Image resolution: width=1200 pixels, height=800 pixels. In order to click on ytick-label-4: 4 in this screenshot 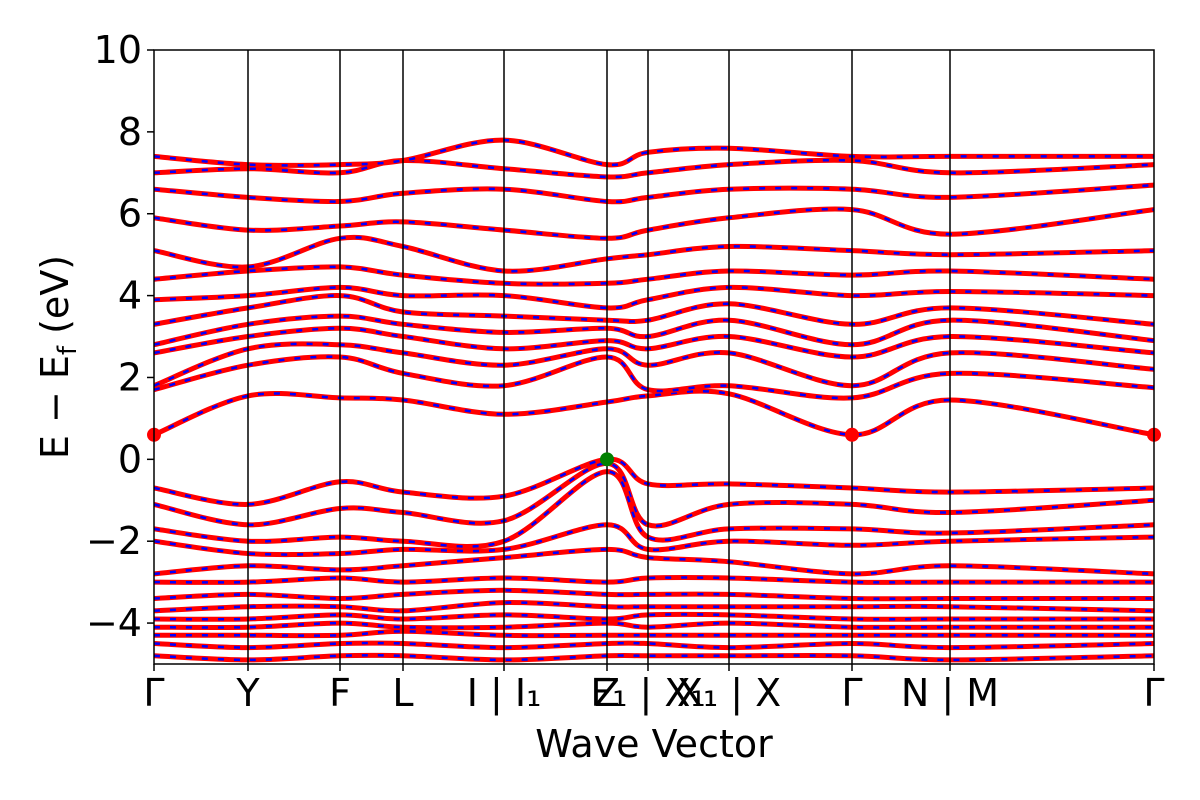, I will do `click(130, 296)`.